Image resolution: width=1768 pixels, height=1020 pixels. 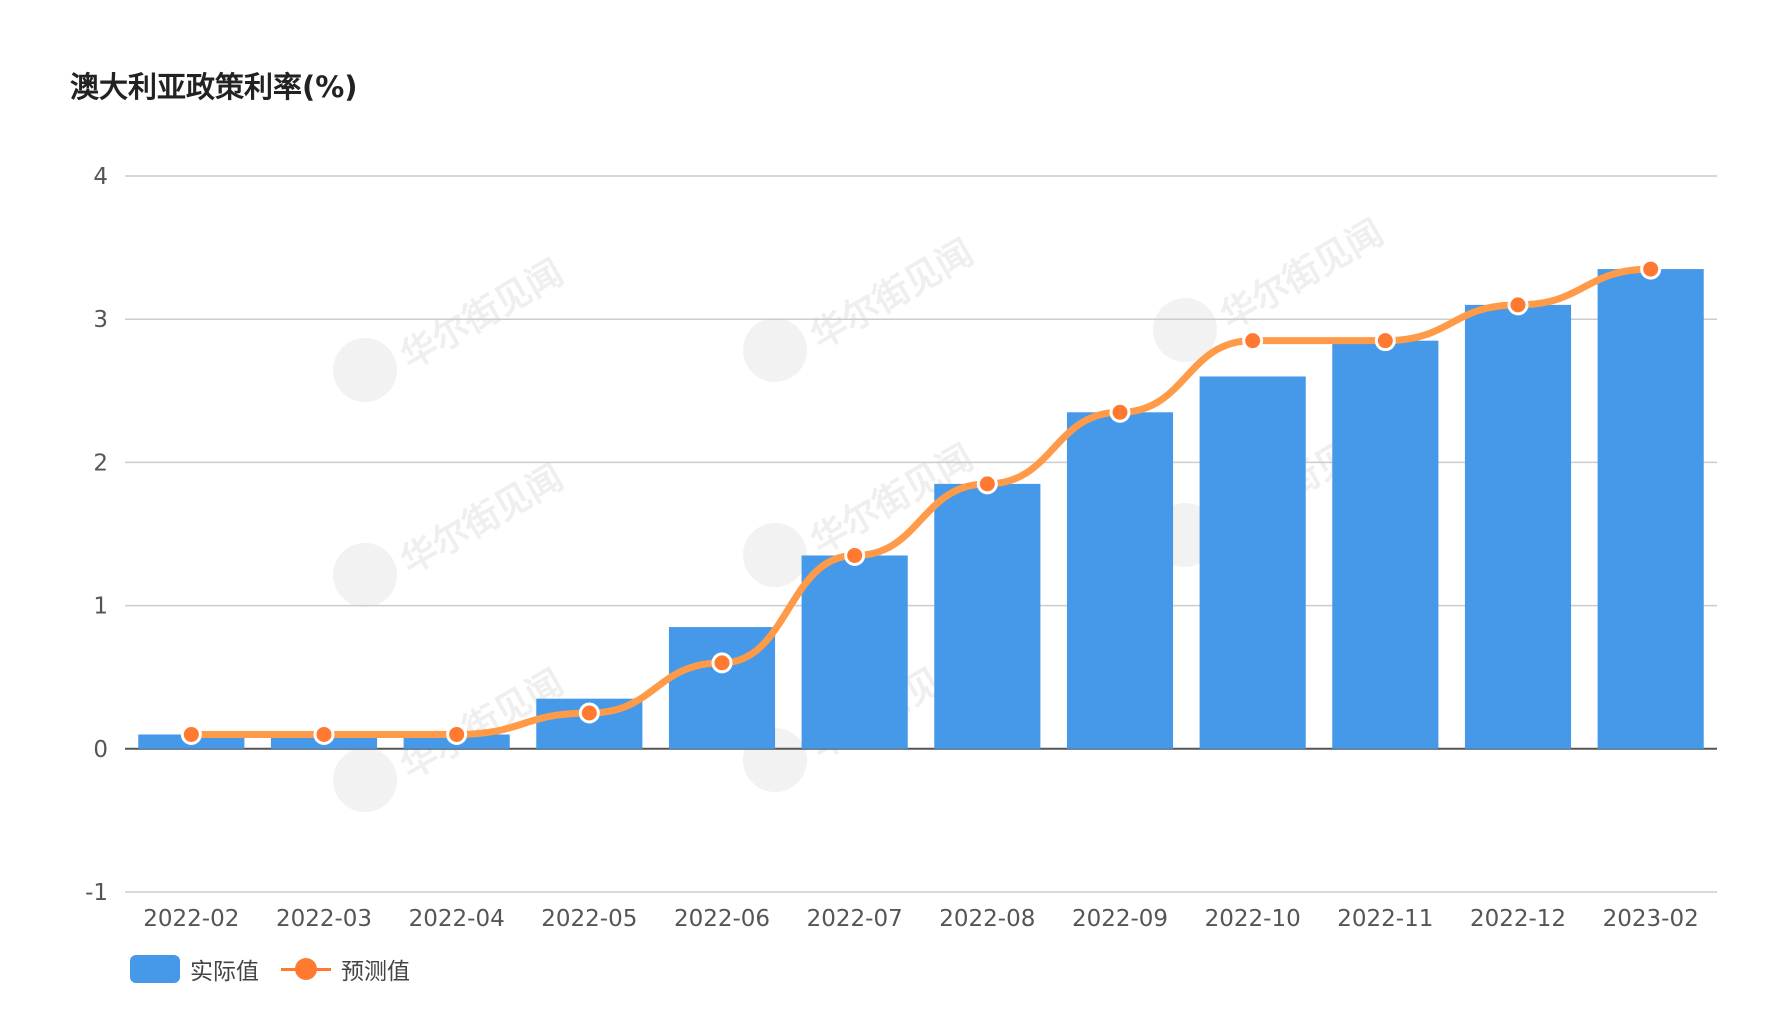 I want to click on x-tick-label: 2022-08, so click(x=987, y=919).